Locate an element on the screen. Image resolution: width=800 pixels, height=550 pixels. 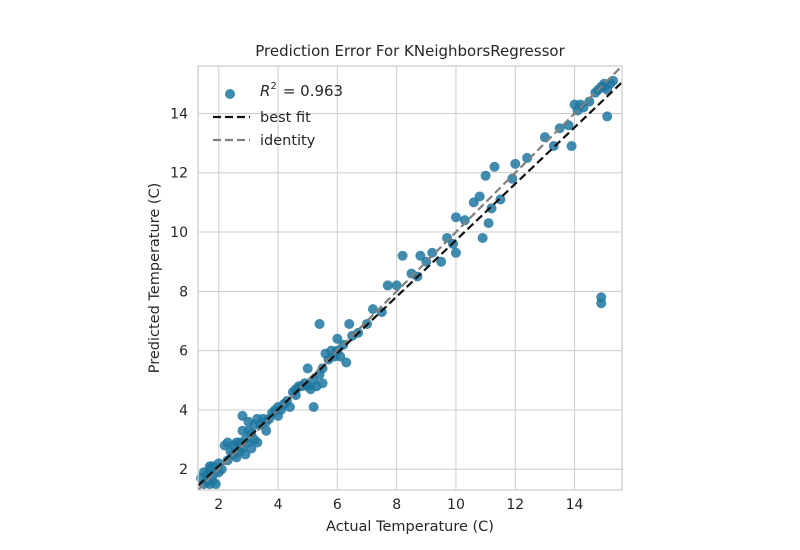
legend: R2 = 0.963 best fit identity is located at coordinates (278, 115).